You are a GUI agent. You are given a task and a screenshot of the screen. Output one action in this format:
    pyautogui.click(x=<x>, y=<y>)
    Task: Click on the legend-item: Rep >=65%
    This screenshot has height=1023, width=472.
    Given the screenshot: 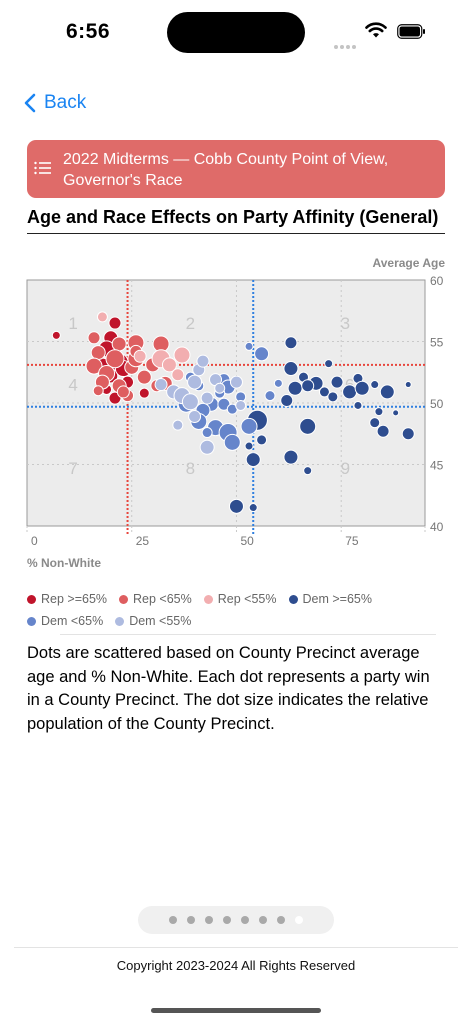 What is the action you would take?
    pyautogui.click(x=67, y=599)
    